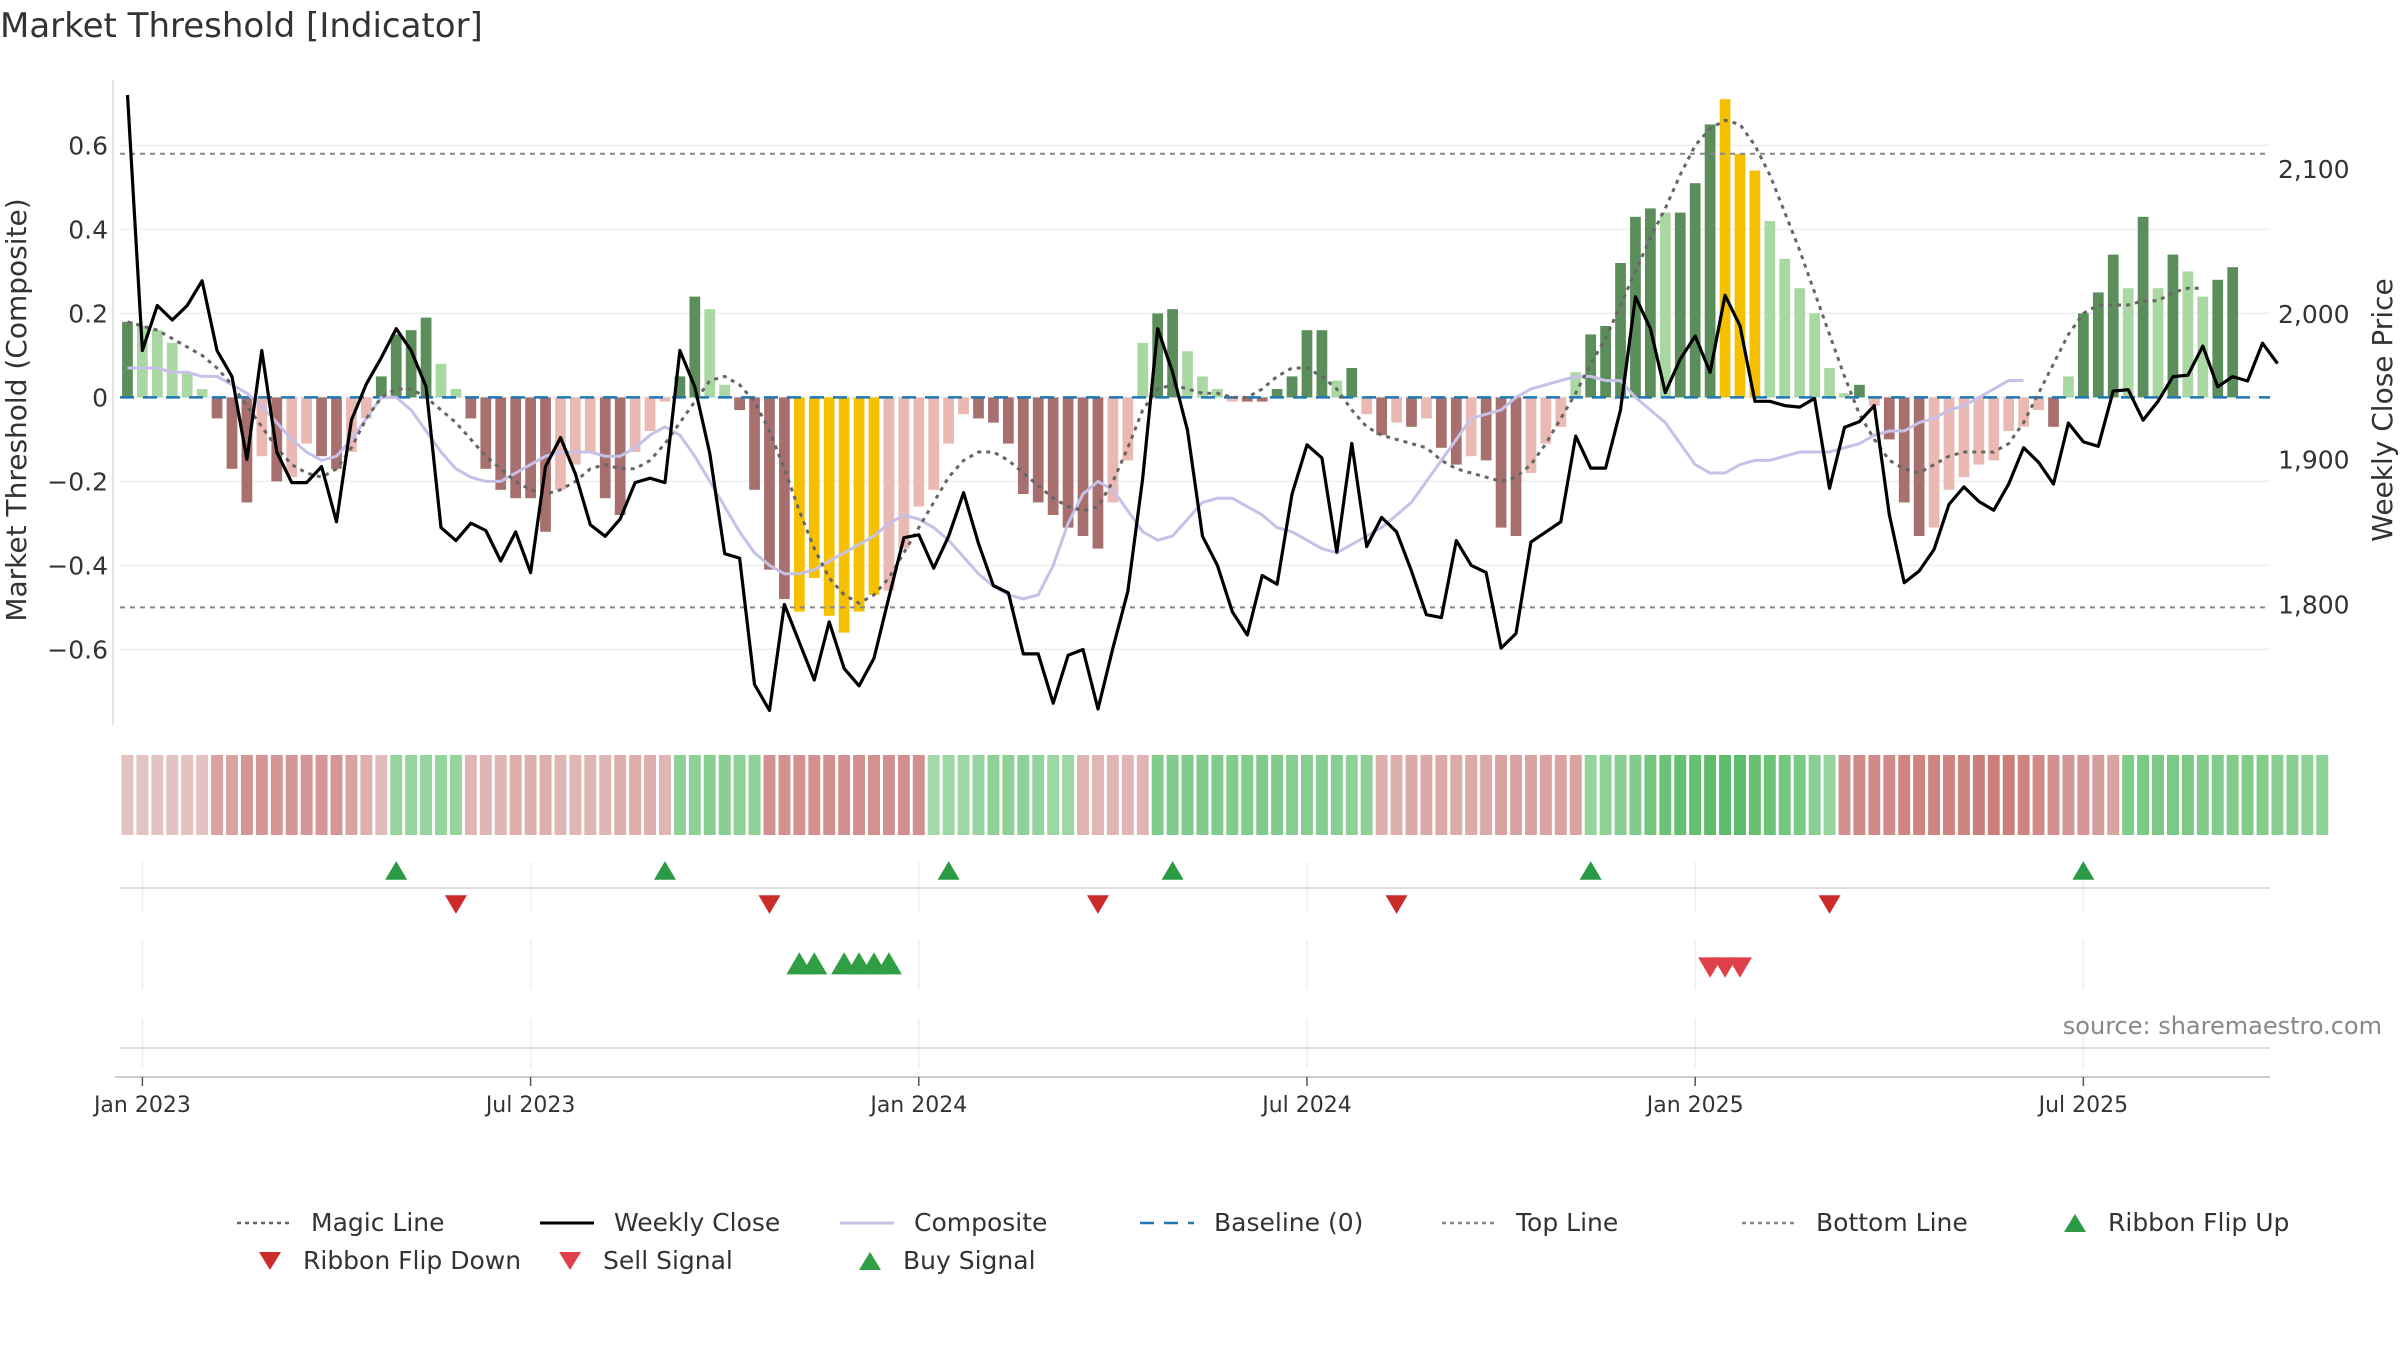 The width and height of the screenshot is (2400, 1350). I want to click on legend-item-flip_up: Ribbon Flip Up, so click(2174, 1222).